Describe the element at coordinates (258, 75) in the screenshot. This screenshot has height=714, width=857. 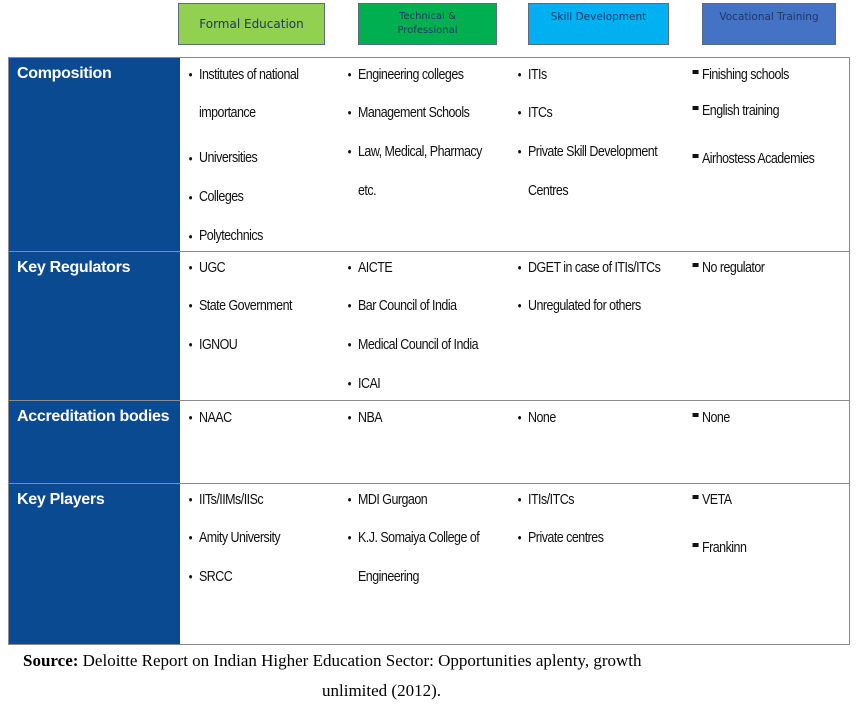
I see `list-item: Institutes of national` at that location.